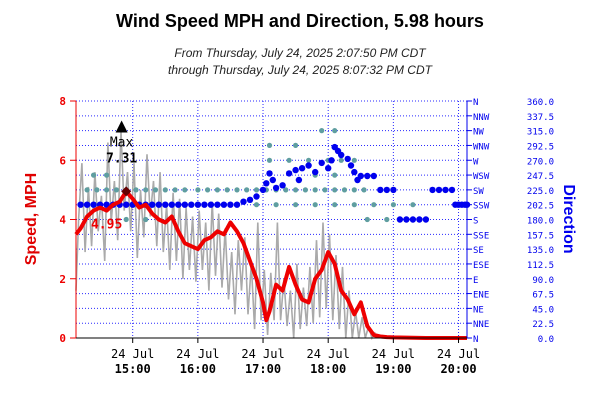  I want to click on direction-tick-label: SSW, so click(481, 207).